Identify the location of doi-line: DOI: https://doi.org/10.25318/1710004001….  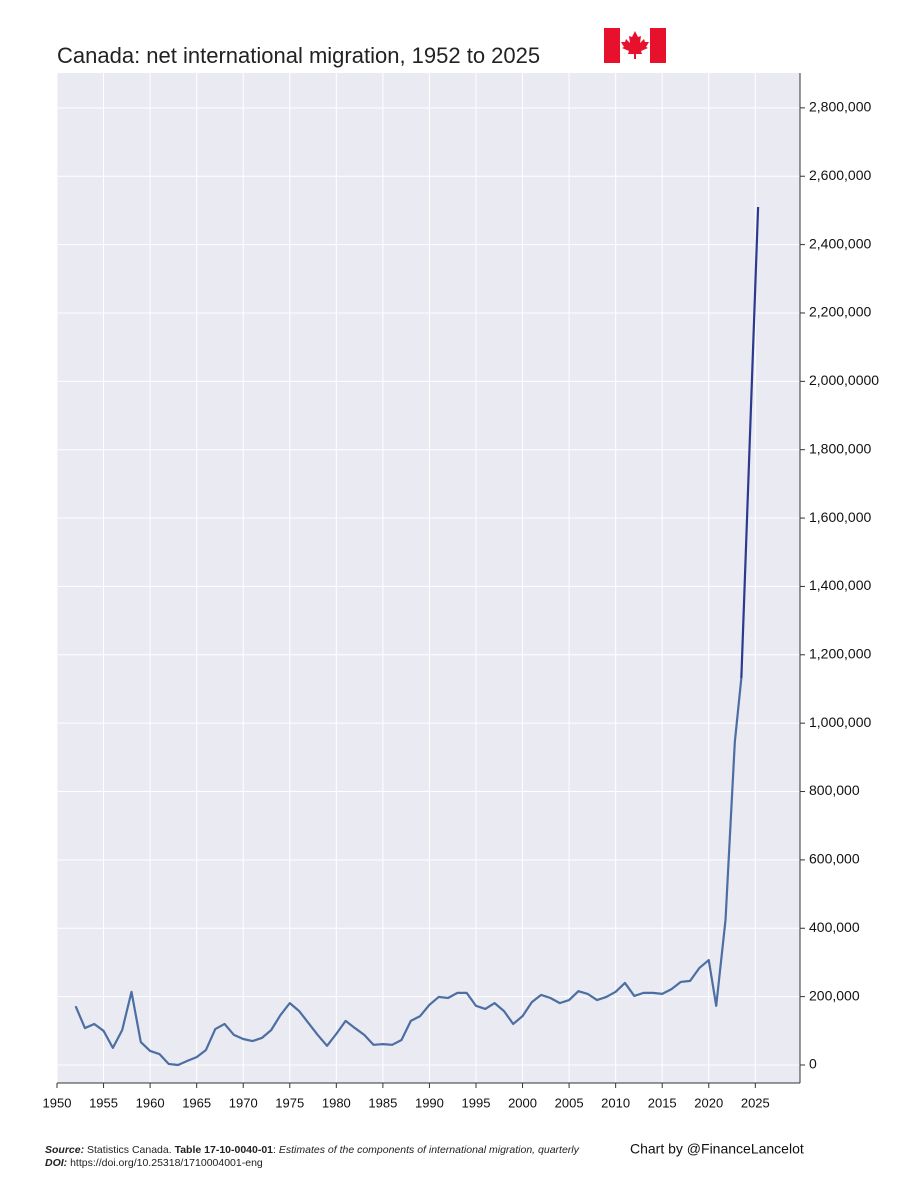
(154, 1163).